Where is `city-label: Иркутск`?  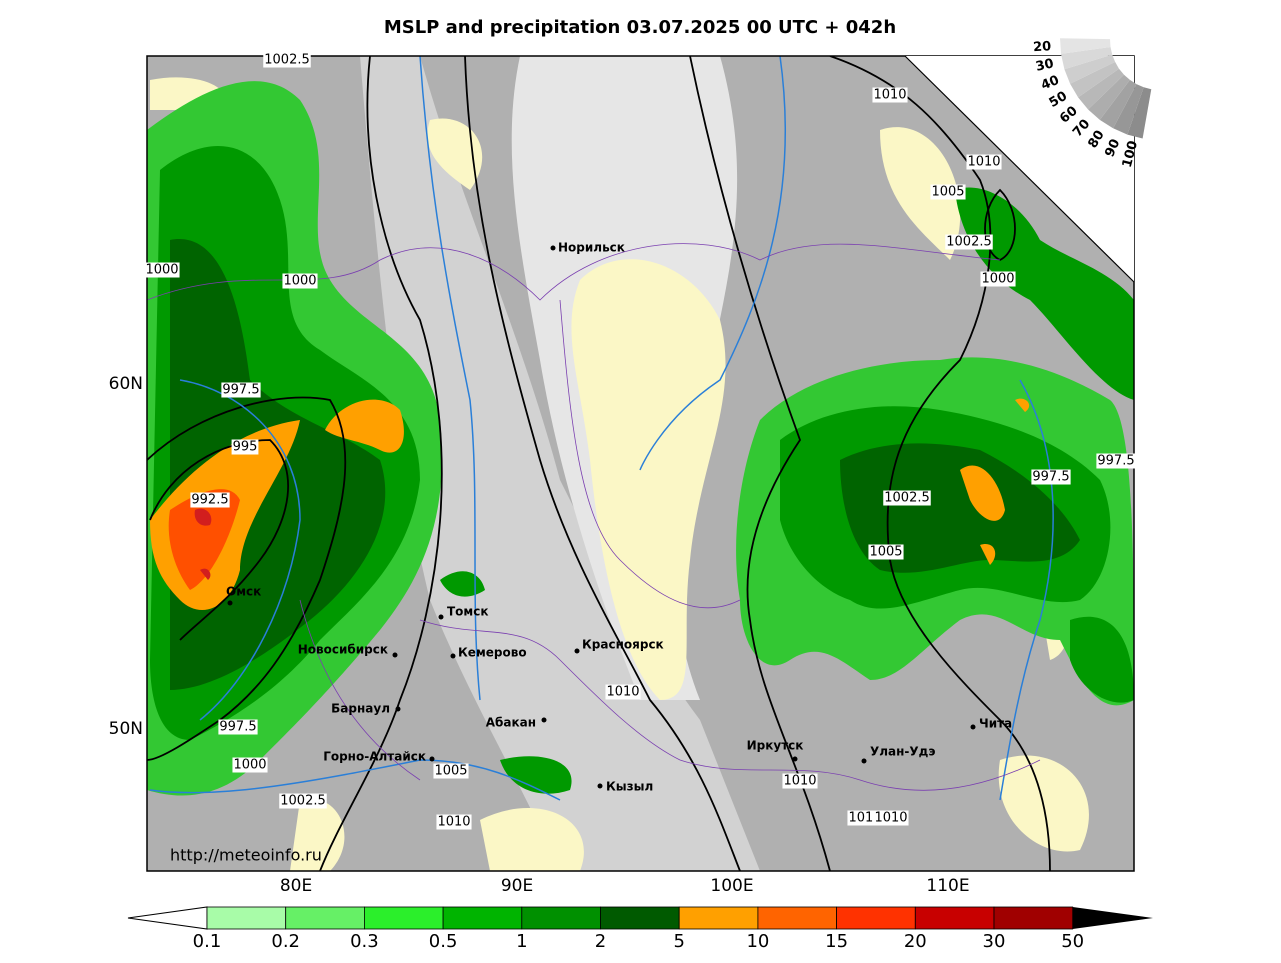 city-label: Иркутск is located at coordinates (775, 746).